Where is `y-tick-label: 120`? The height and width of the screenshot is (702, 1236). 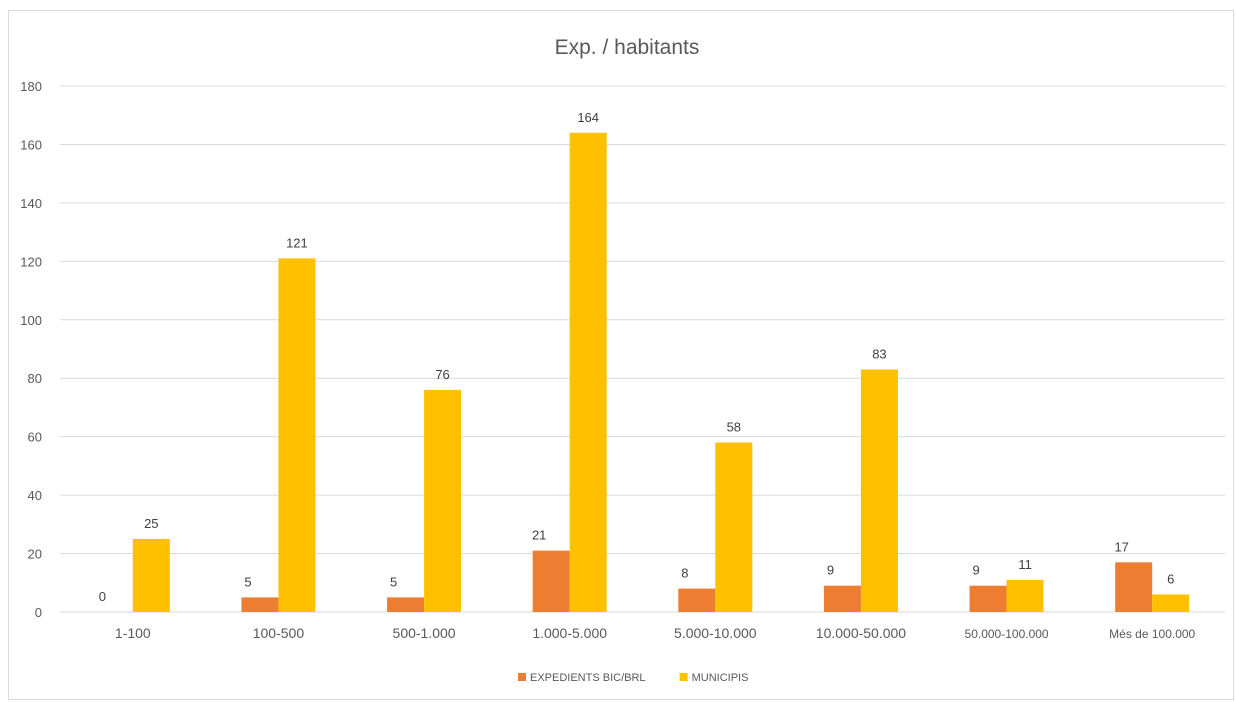 y-tick-label: 120 is located at coordinates (31, 261).